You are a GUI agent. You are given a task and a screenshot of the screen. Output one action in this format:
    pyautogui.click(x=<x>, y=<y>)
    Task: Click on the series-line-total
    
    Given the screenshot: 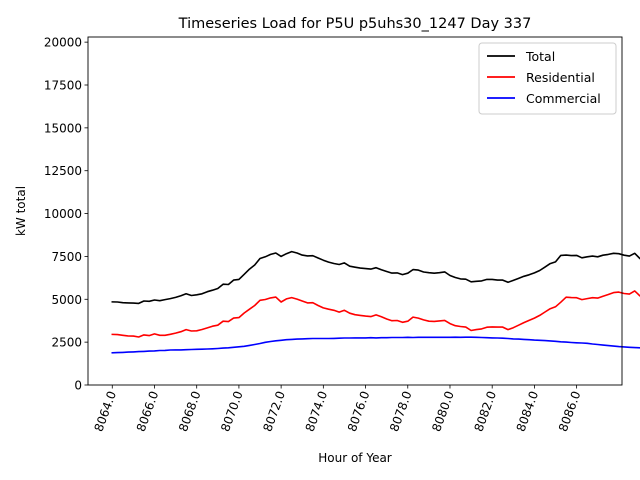 What is the action you would take?
    pyautogui.click(x=375, y=277)
    